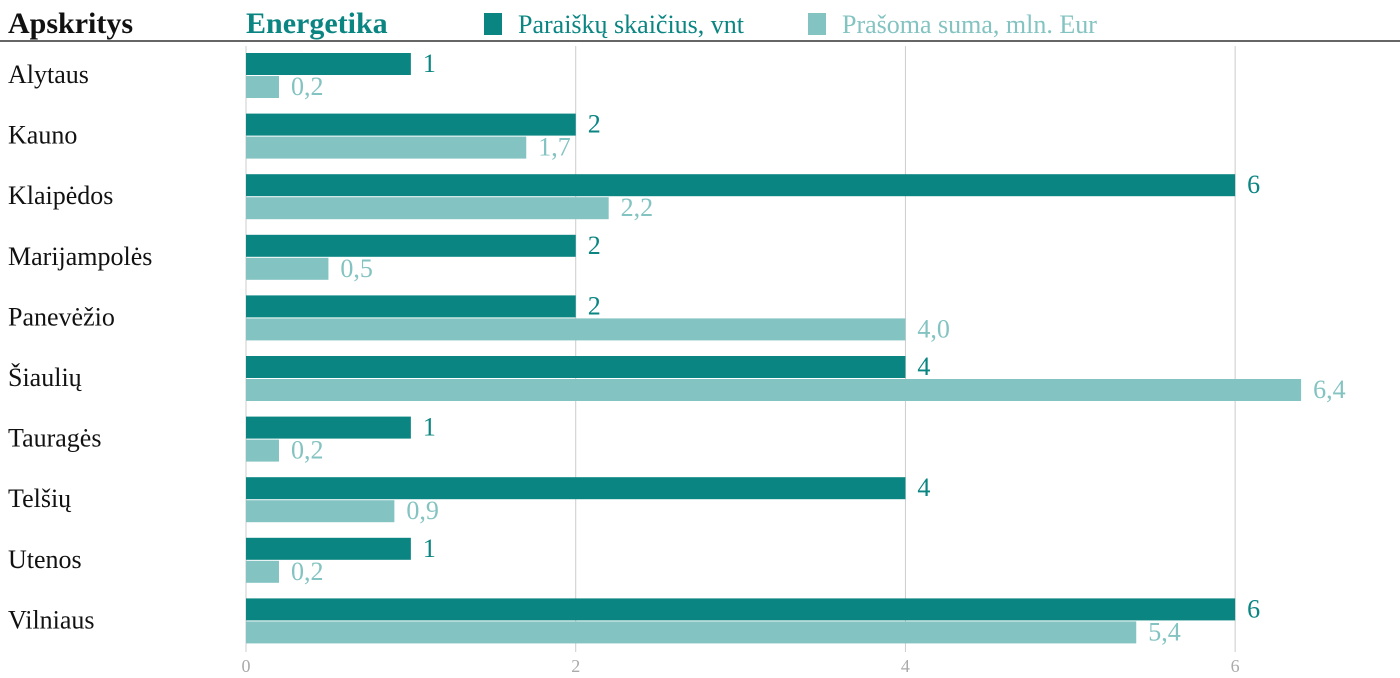  I want to click on value-label: 0,5, so click(356, 268).